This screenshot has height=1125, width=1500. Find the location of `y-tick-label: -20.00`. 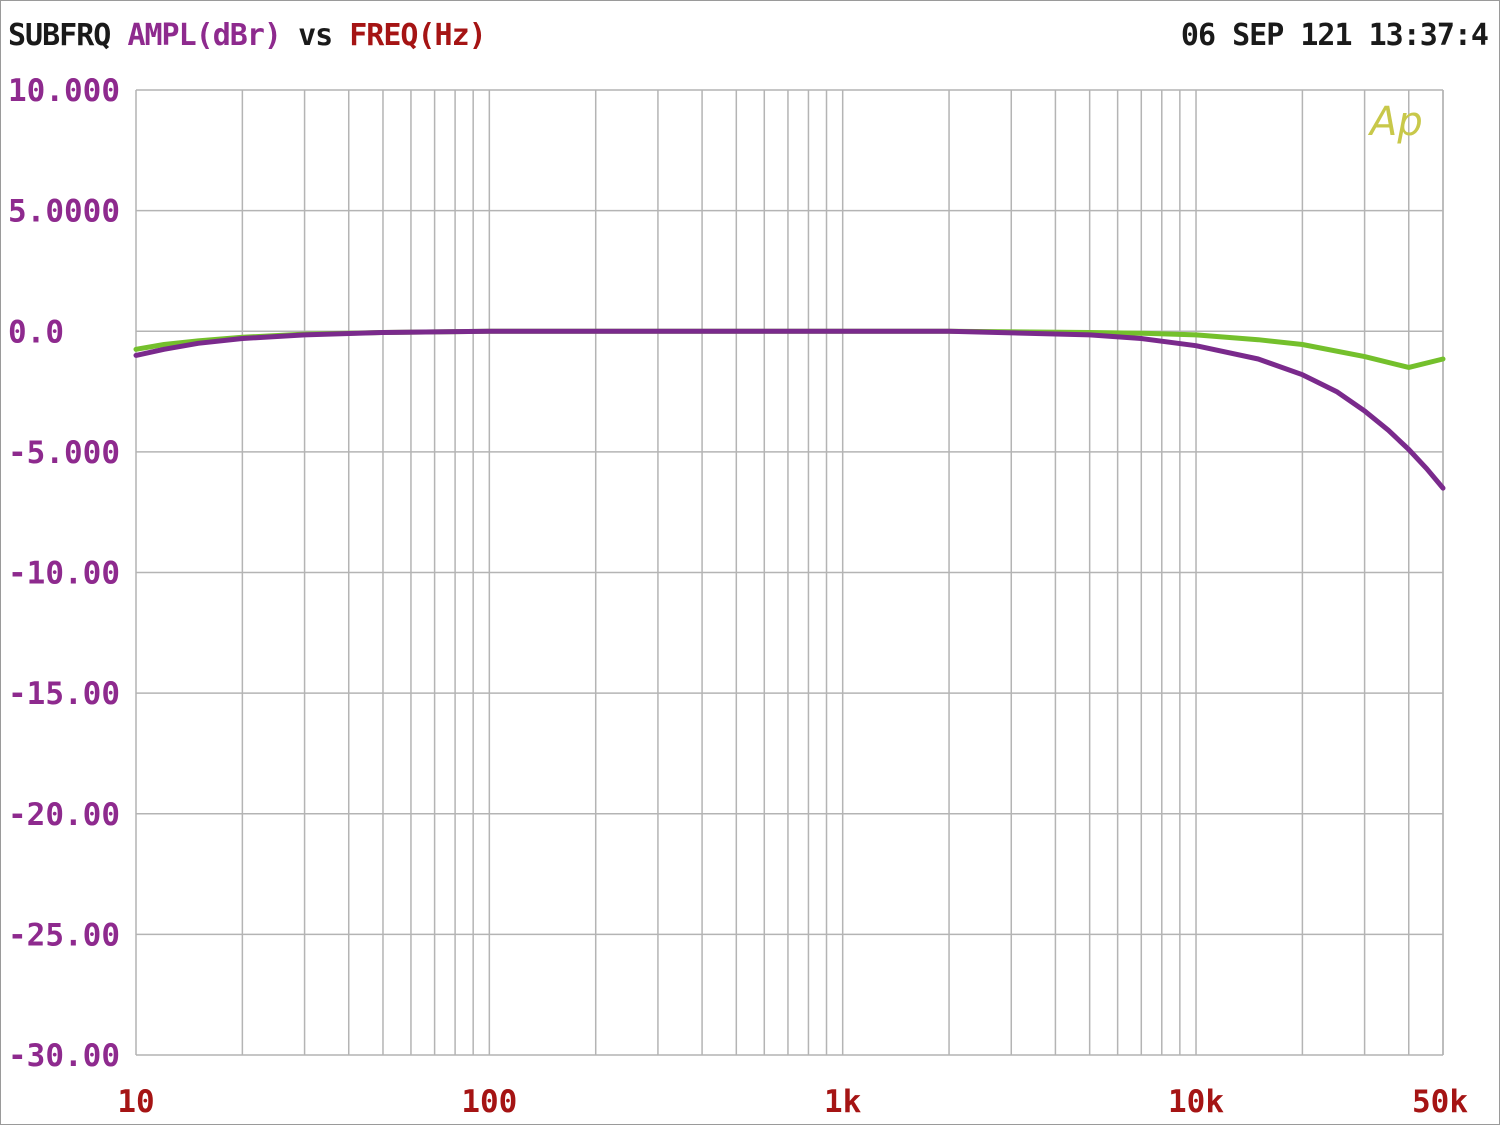

y-tick-label: -20.00 is located at coordinates (64, 815).